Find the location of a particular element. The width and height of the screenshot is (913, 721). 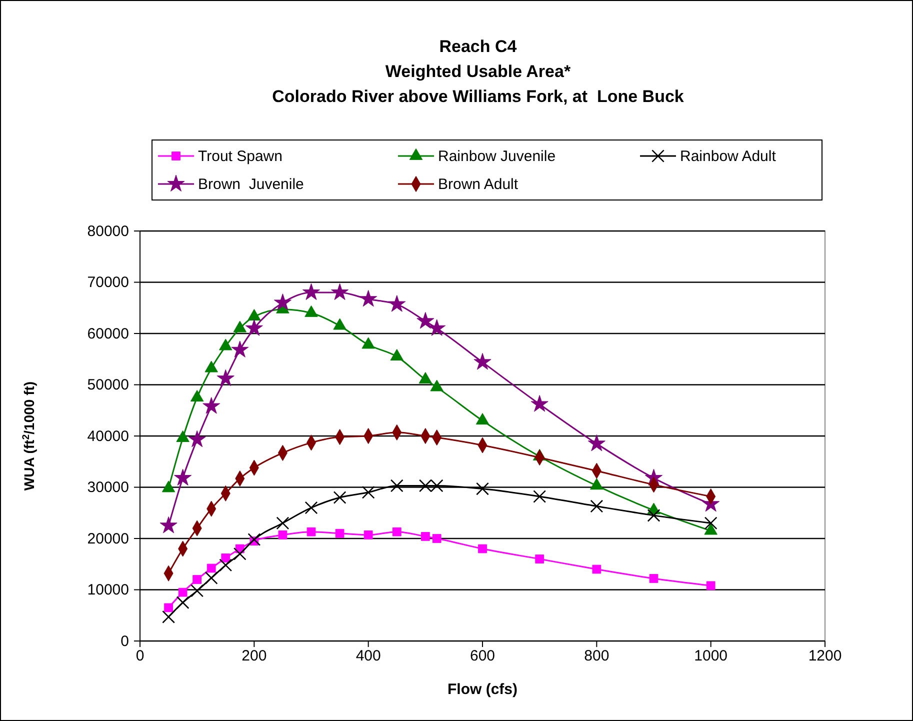

x-tick-label: 1200 is located at coordinates (825, 656).